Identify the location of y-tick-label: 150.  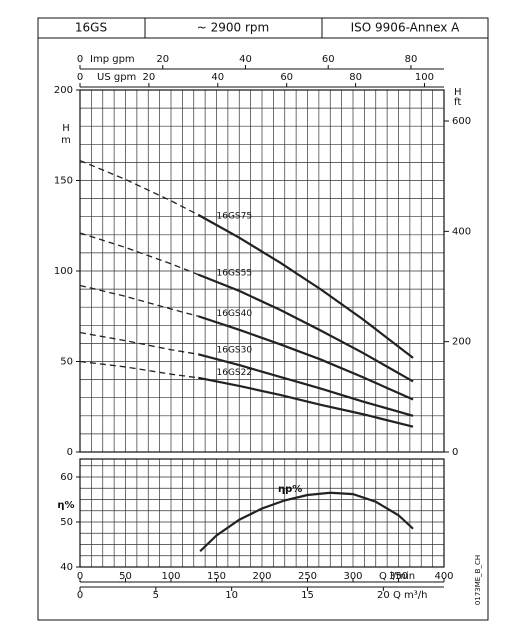
(63, 181).